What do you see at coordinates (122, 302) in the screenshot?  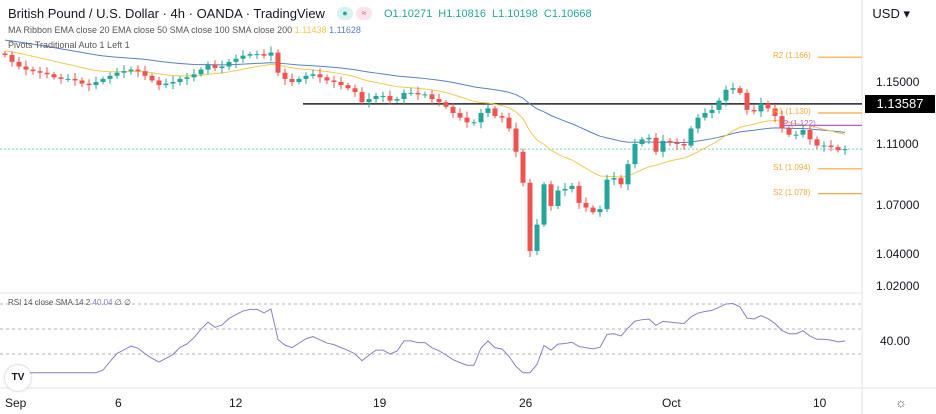 I see `rsi-extra: ∅ ∅` at bounding box center [122, 302].